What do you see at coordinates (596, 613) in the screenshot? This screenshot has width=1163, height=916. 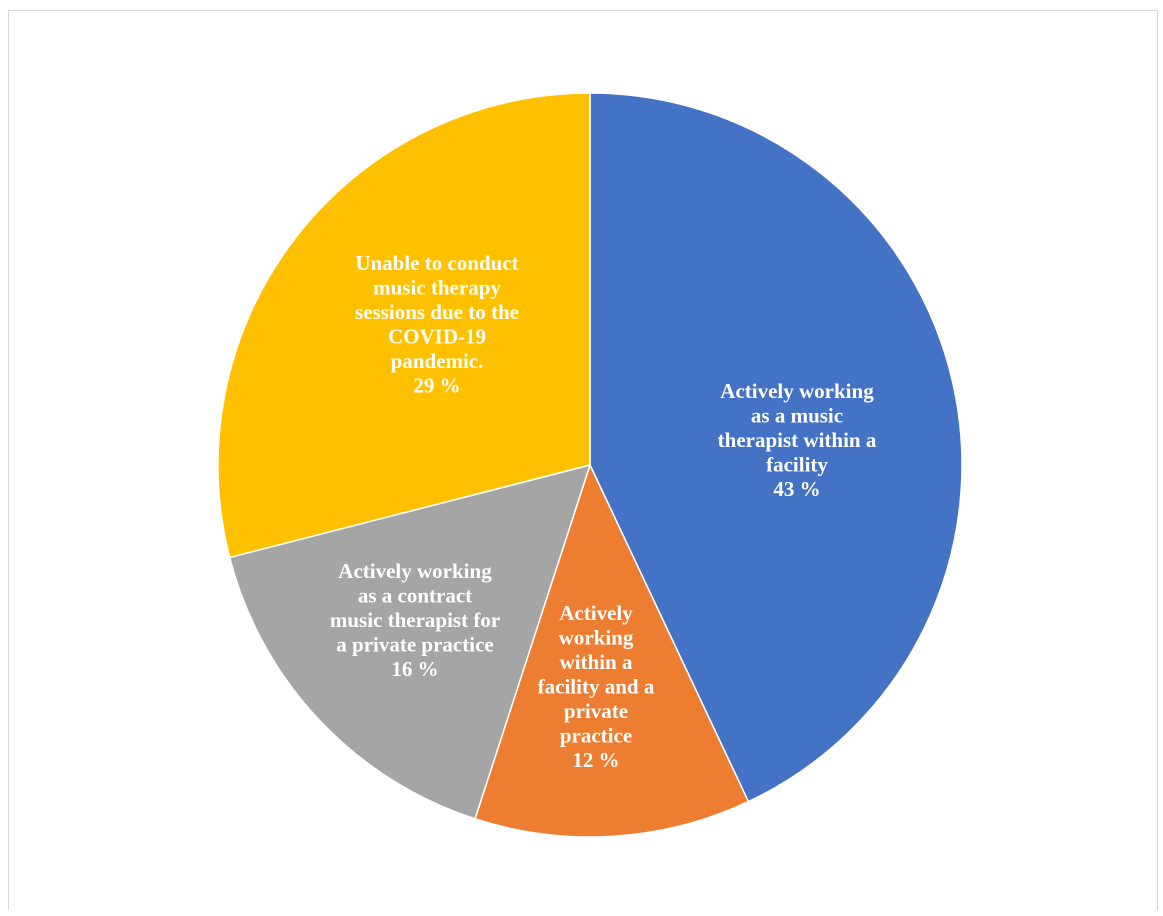 I see `slice-label-line: Actively` at bounding box center [596, 613].